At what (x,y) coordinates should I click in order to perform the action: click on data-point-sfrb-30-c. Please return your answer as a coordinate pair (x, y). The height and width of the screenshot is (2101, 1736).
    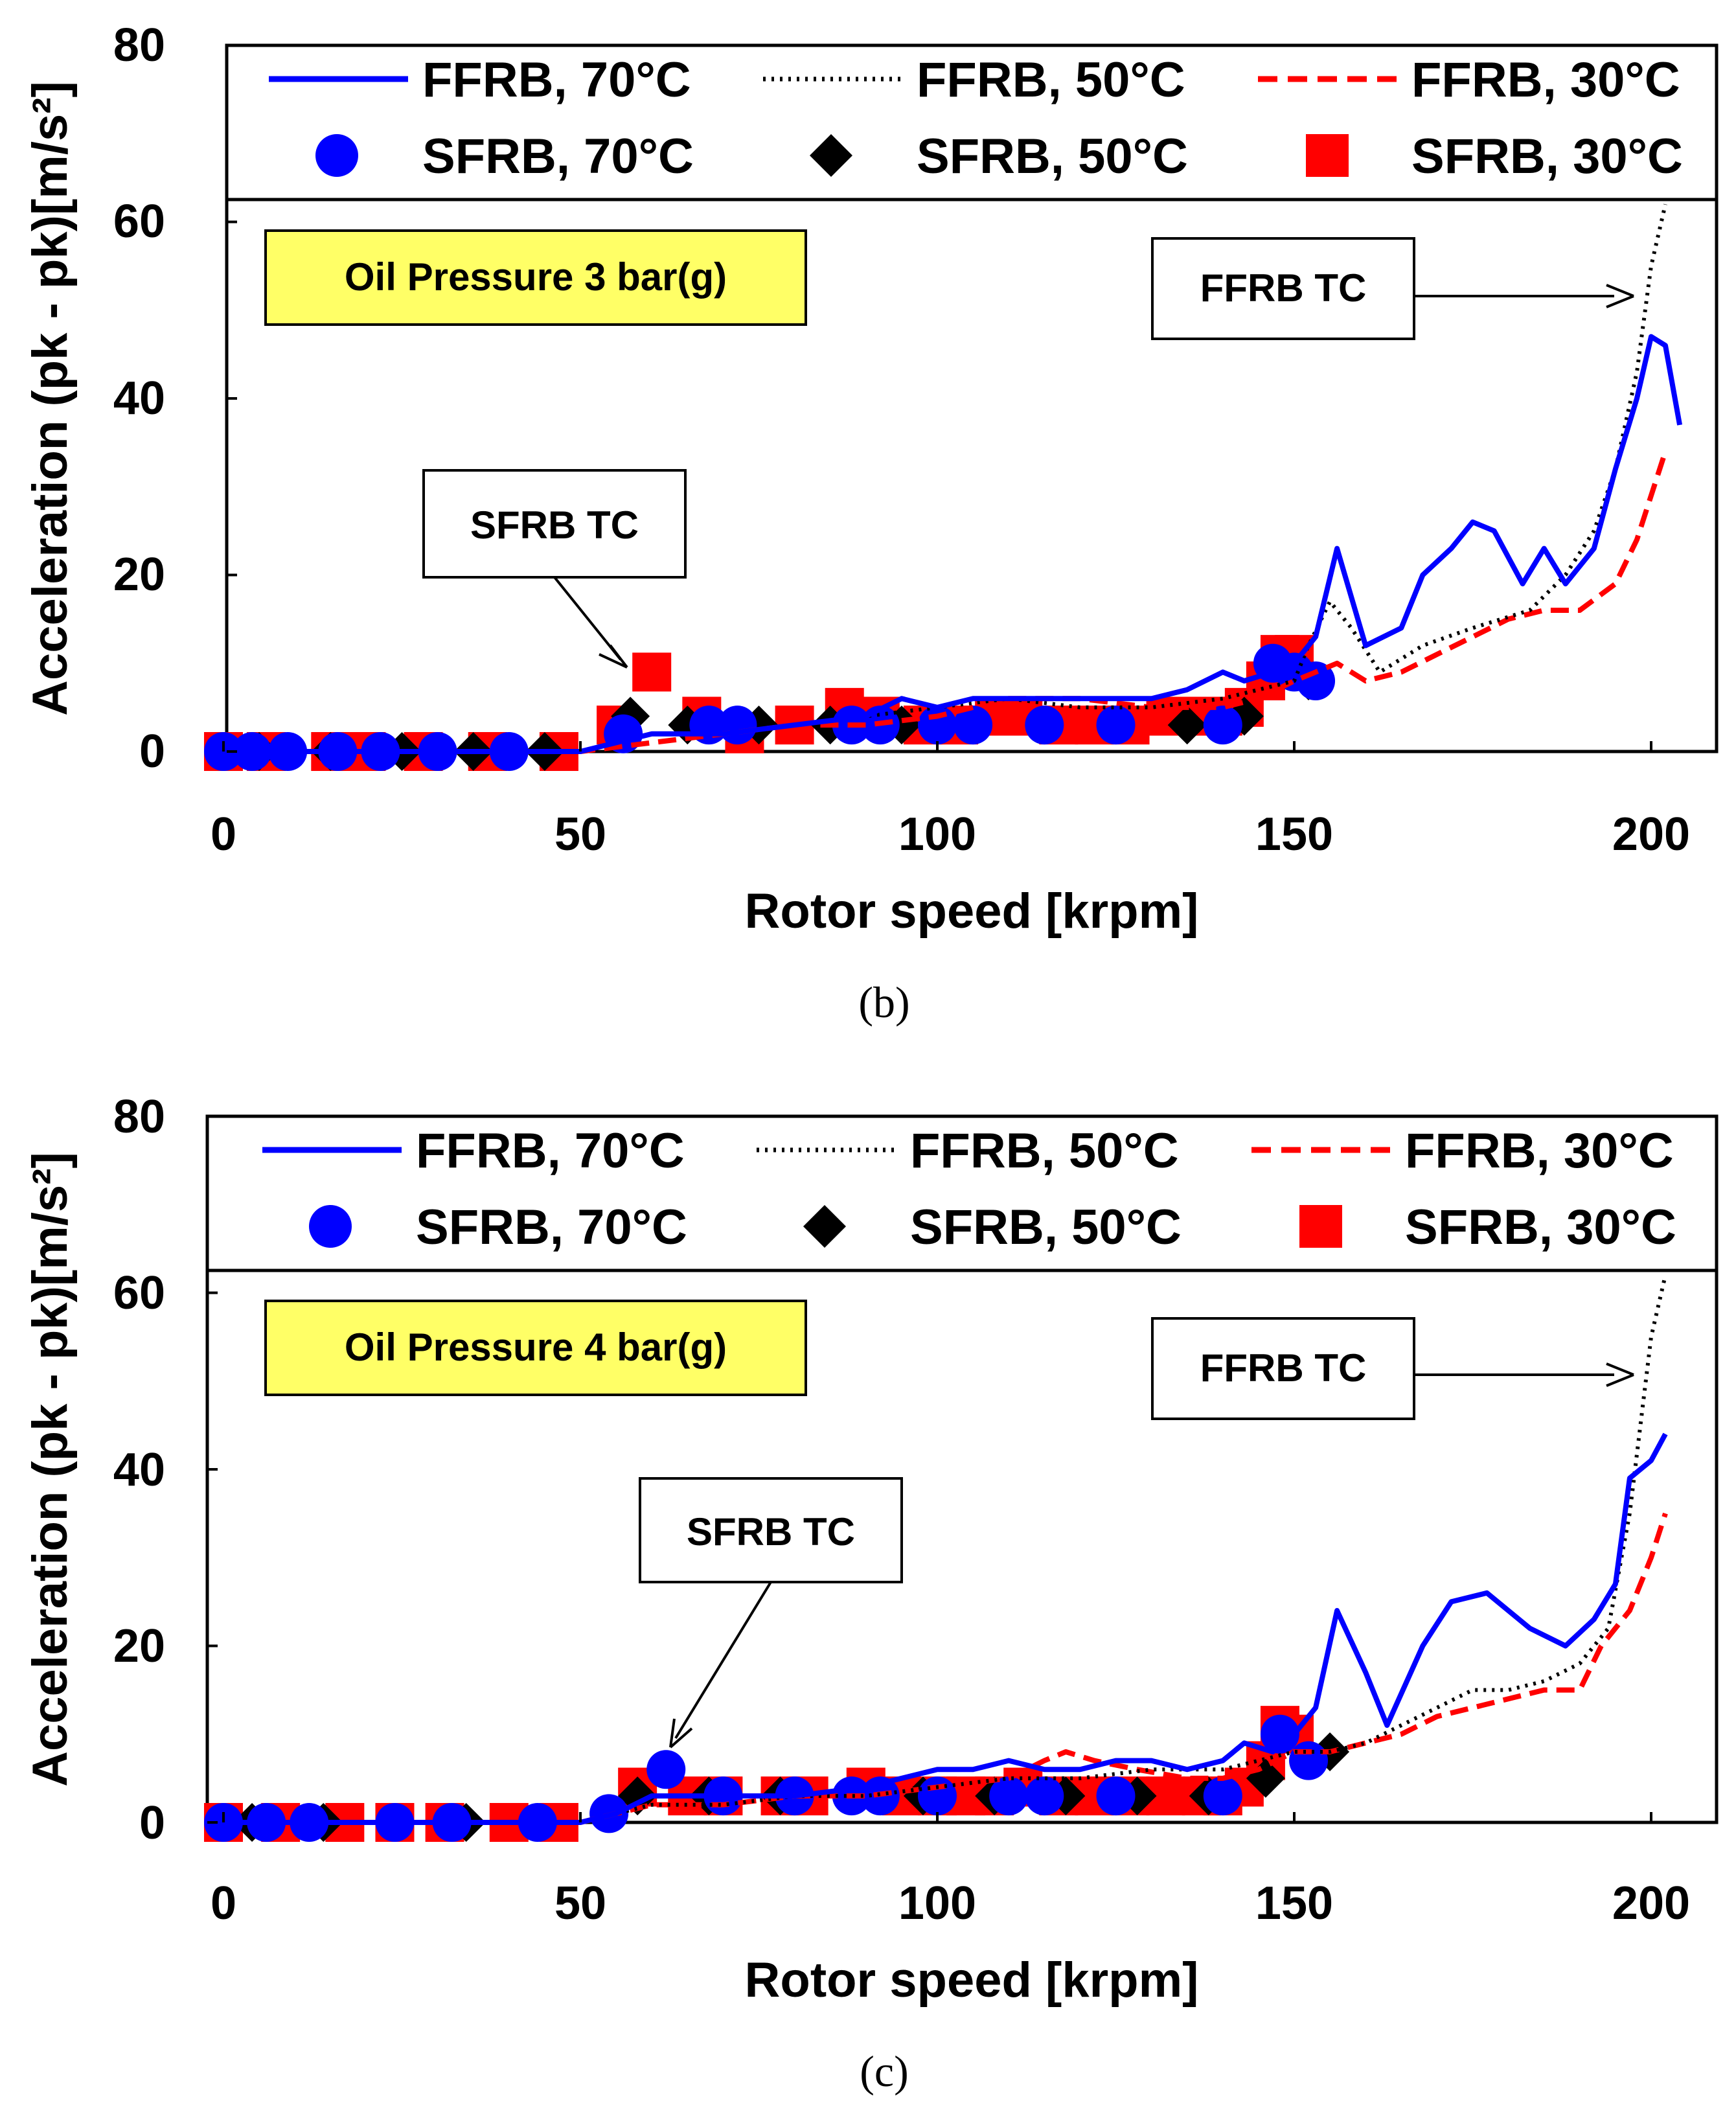
    Looking at the image, I should click on (652, 672).